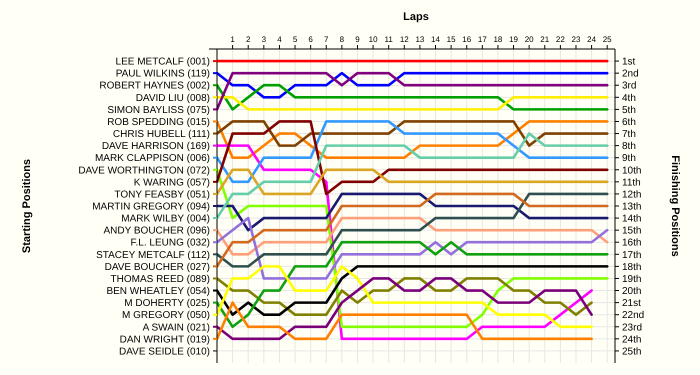 This screenshot has width=700, height=375. Describe the element at coordinates (165, 340) in the screenshot. I see `legend-label: DAN WRIGHT (019)` at that location.